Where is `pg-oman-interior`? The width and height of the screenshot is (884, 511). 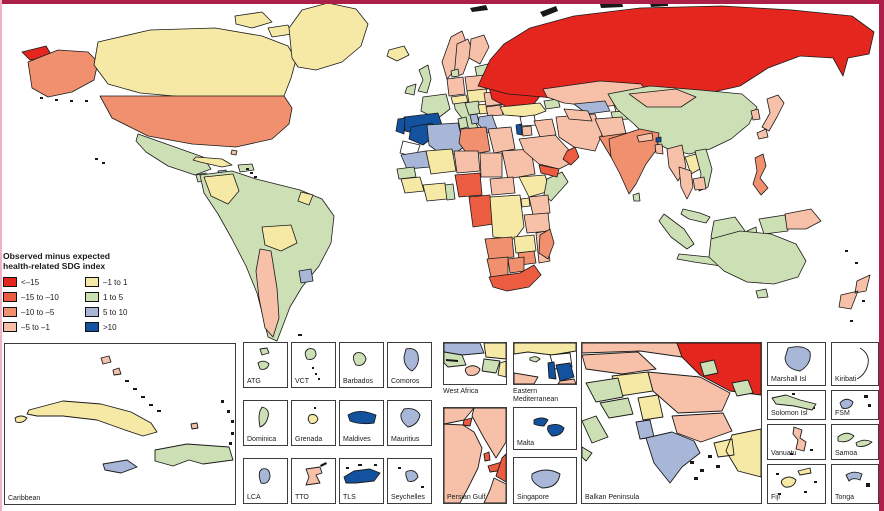
pg-oman-interior is located at coordinates (494, 490).